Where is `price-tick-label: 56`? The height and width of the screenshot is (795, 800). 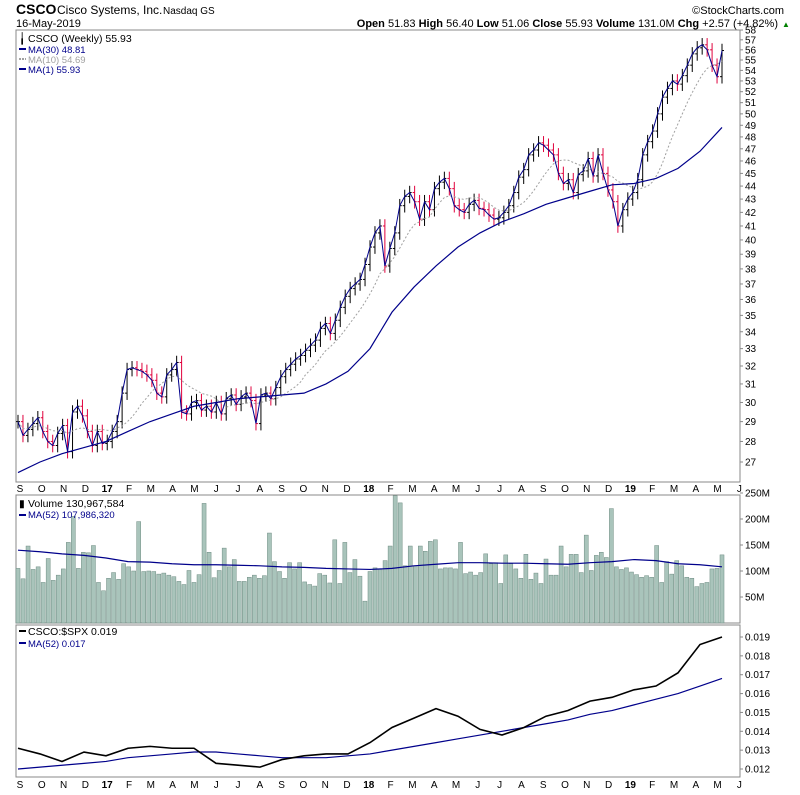
price-tick-label: 56 is located at coordinates (751, 50).